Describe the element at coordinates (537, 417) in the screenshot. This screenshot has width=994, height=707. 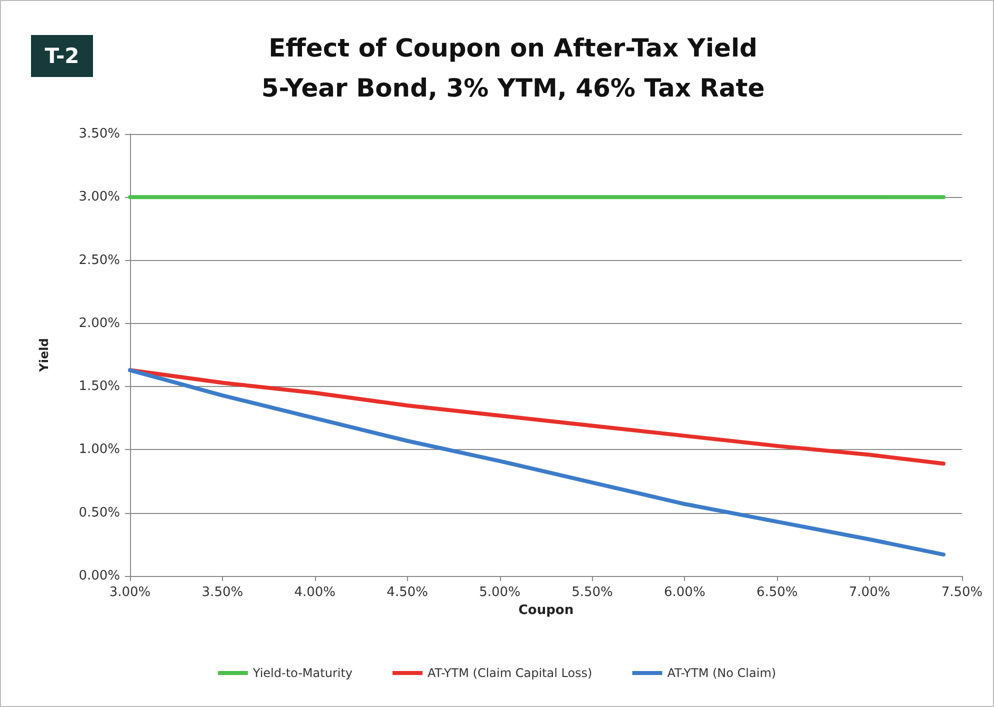
I see `line-series` at that location.